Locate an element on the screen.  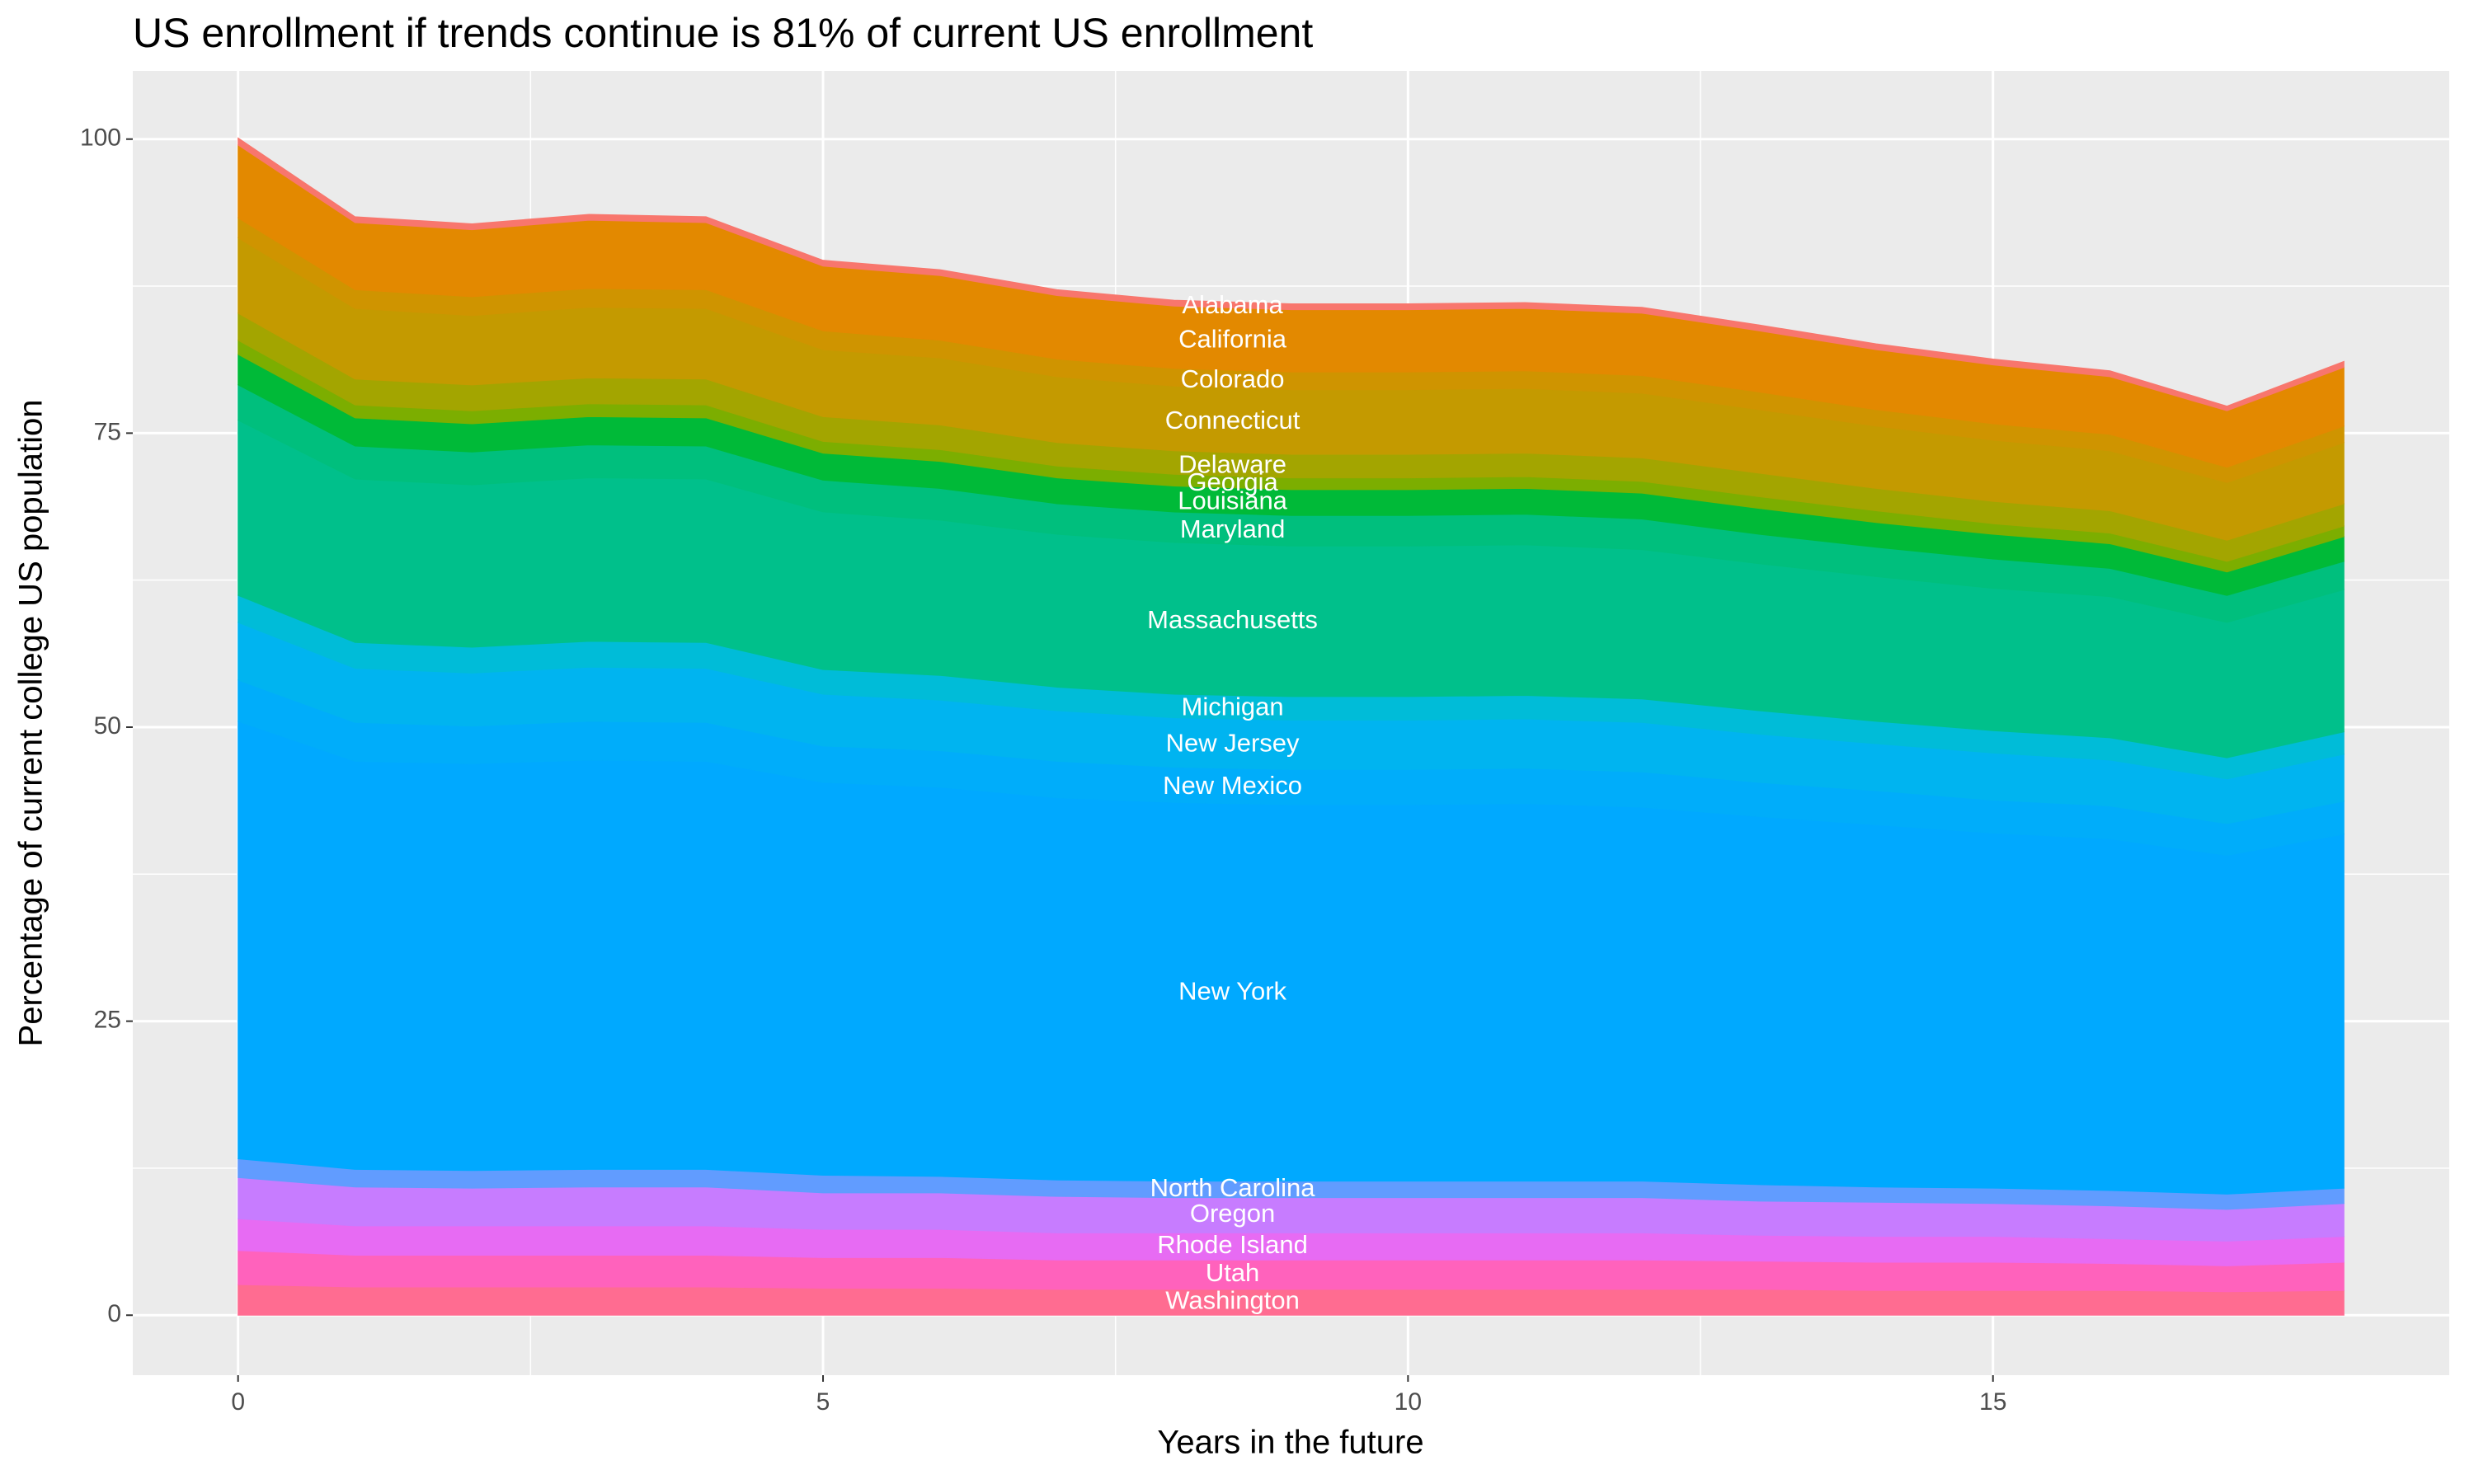
area-label: Colorado is located at coordinates (1233, 378).